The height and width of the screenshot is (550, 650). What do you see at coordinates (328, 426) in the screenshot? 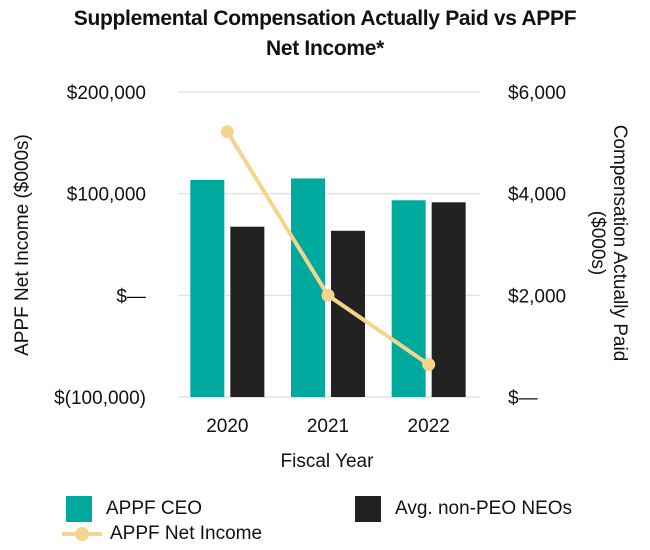
I see `x-tick-label: 2021` at bounding box center [328, 426].